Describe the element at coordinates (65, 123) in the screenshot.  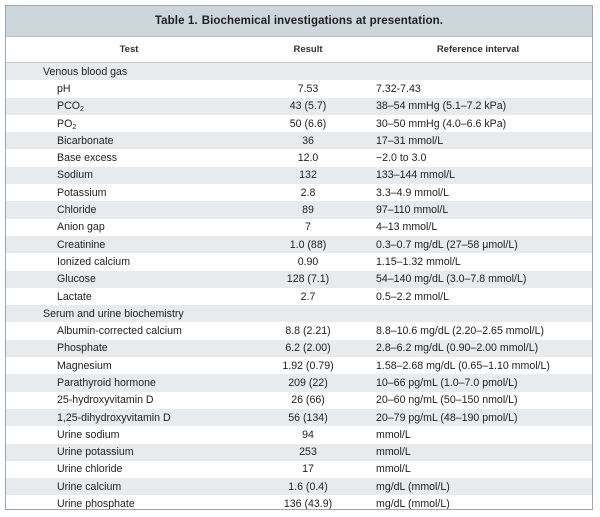
I see `test-name: PO` at that location.